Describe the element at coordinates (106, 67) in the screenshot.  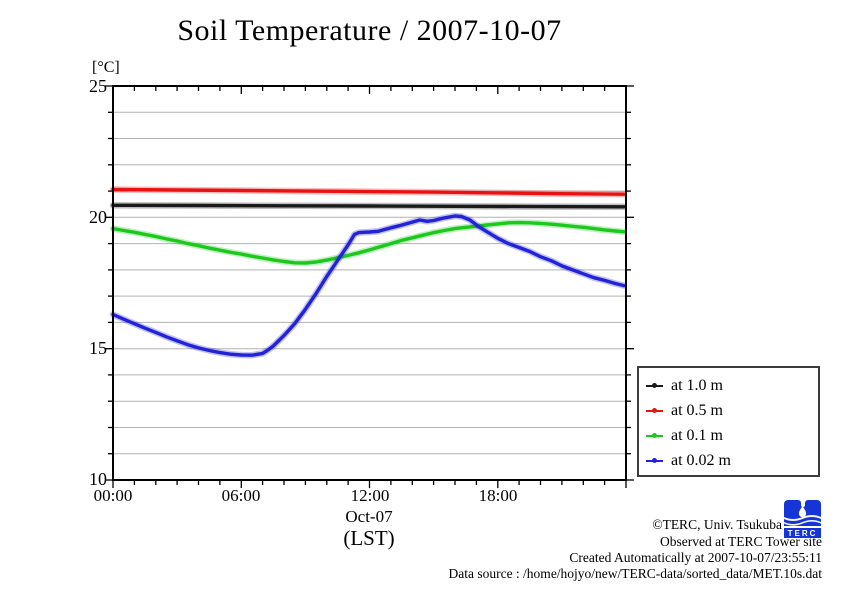
I see `y-axis-unit-label: [°C]` at that location.